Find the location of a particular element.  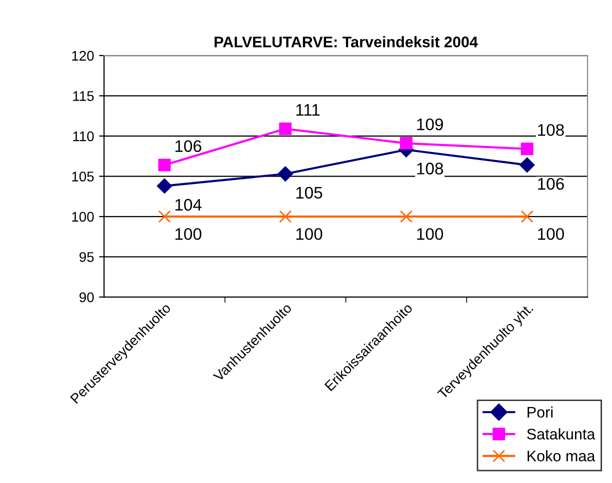

data-label: 109 is located at coordinates (430, 124).